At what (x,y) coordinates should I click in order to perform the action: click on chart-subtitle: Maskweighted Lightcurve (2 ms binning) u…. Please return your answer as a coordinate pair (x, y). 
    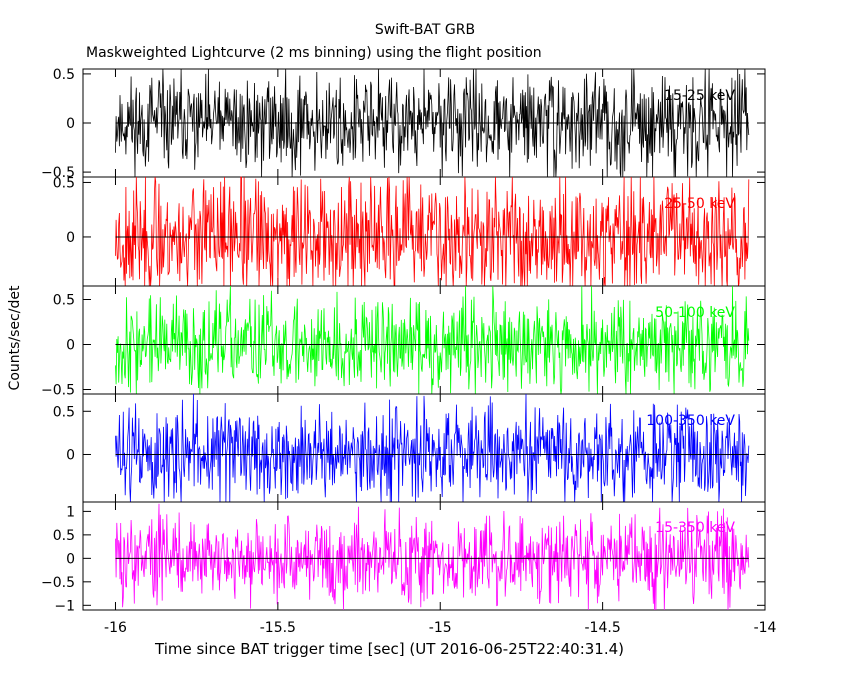
    Looking at the image, I should click on (314, 53).